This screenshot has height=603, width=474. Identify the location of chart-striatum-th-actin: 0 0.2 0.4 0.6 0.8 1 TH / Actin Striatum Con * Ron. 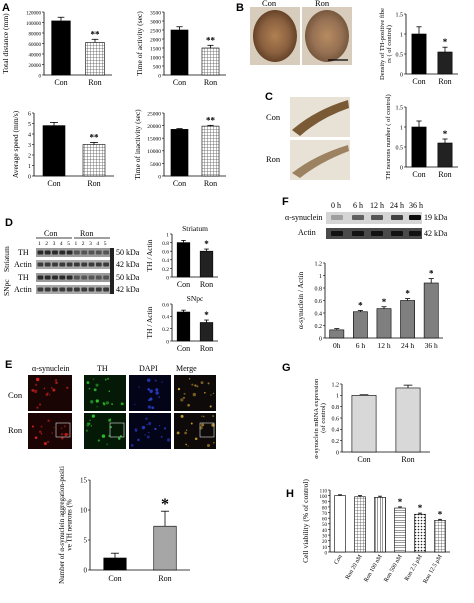
(181, 256).